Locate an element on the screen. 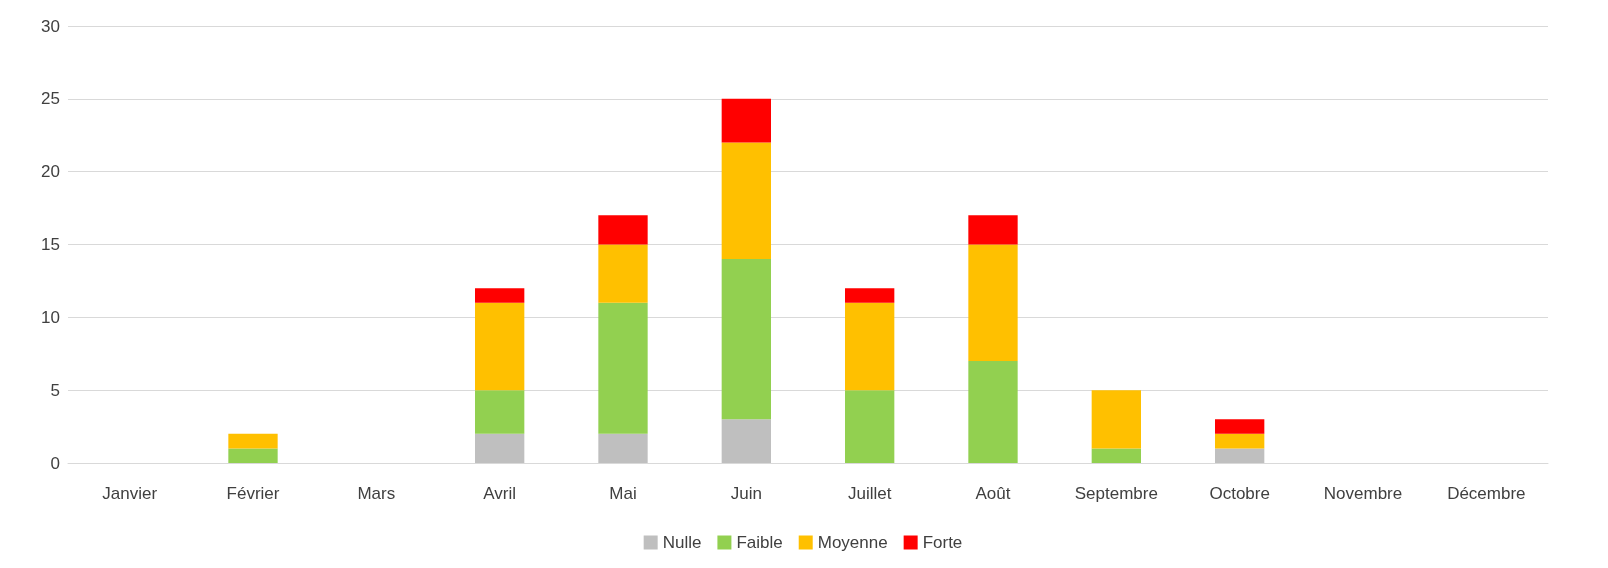  x-tick-label: Août is located at coordinates (993, 493).